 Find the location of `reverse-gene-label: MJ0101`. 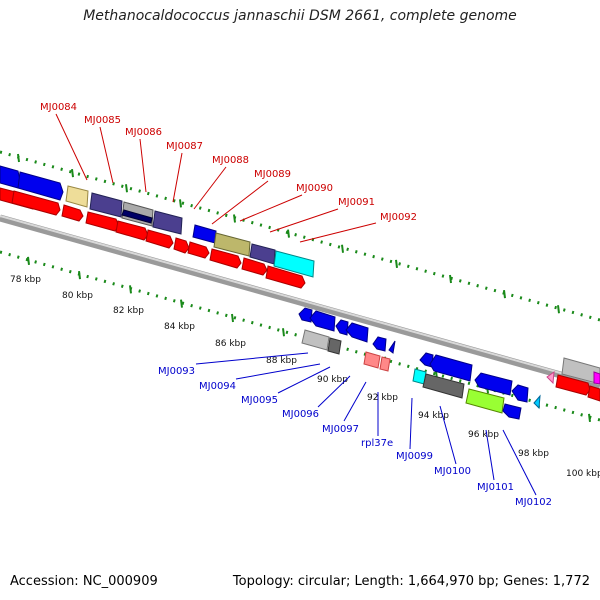

reverse-gene-label: MJ0101 is located at coordinates (495, 487).